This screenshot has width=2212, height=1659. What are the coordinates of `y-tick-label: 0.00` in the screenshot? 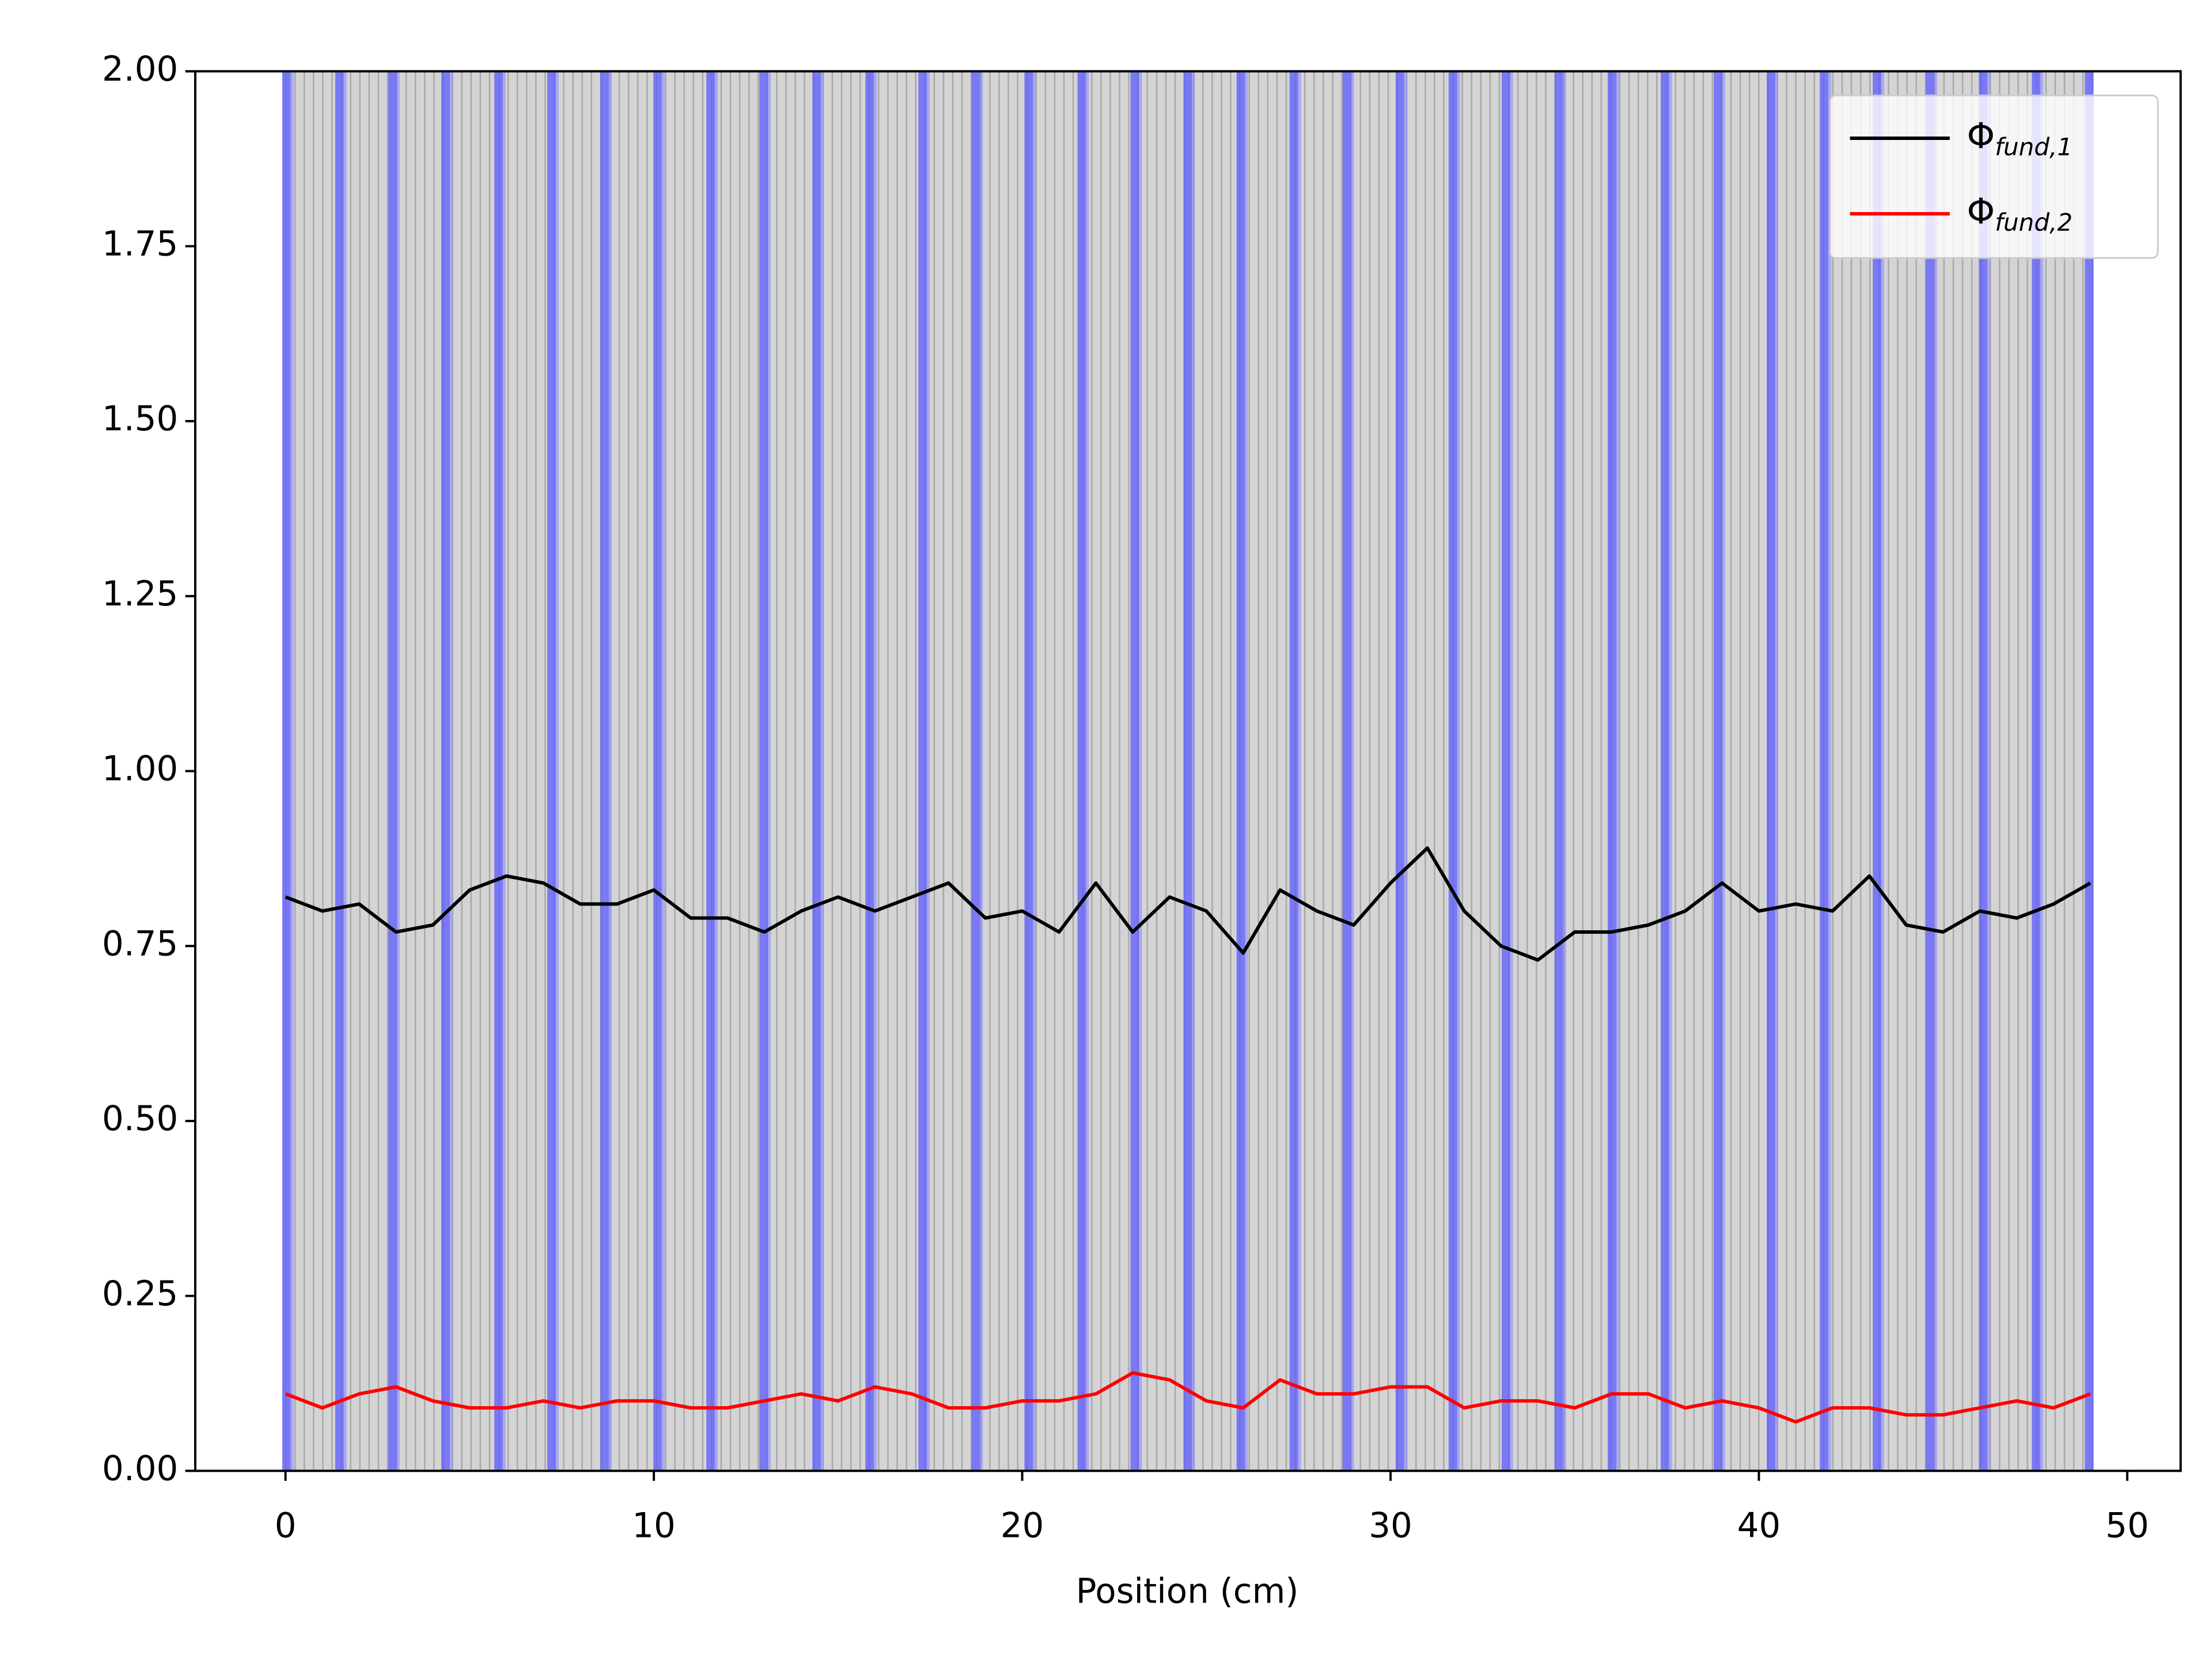 It's located at (140, 1469).